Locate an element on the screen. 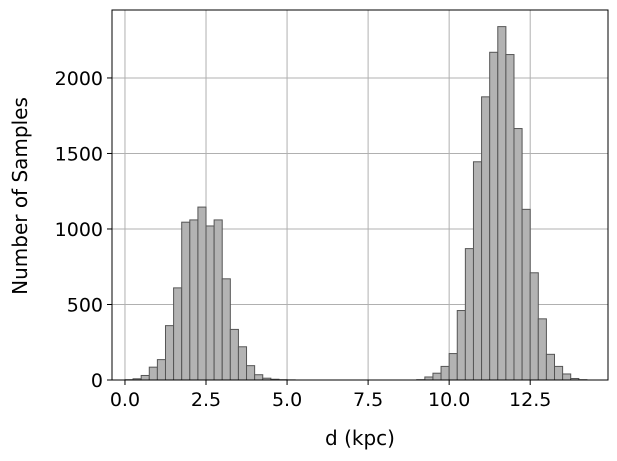 The height and width of the screenshot is (461, 617). y-tick-label: 0 is located at coordinates (97, 381).